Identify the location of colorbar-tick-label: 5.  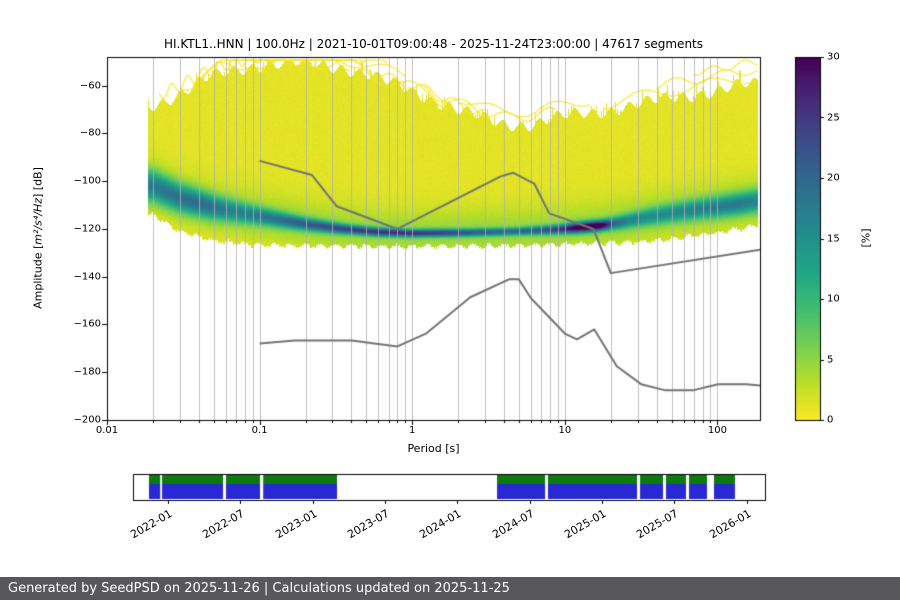
(830, 359).